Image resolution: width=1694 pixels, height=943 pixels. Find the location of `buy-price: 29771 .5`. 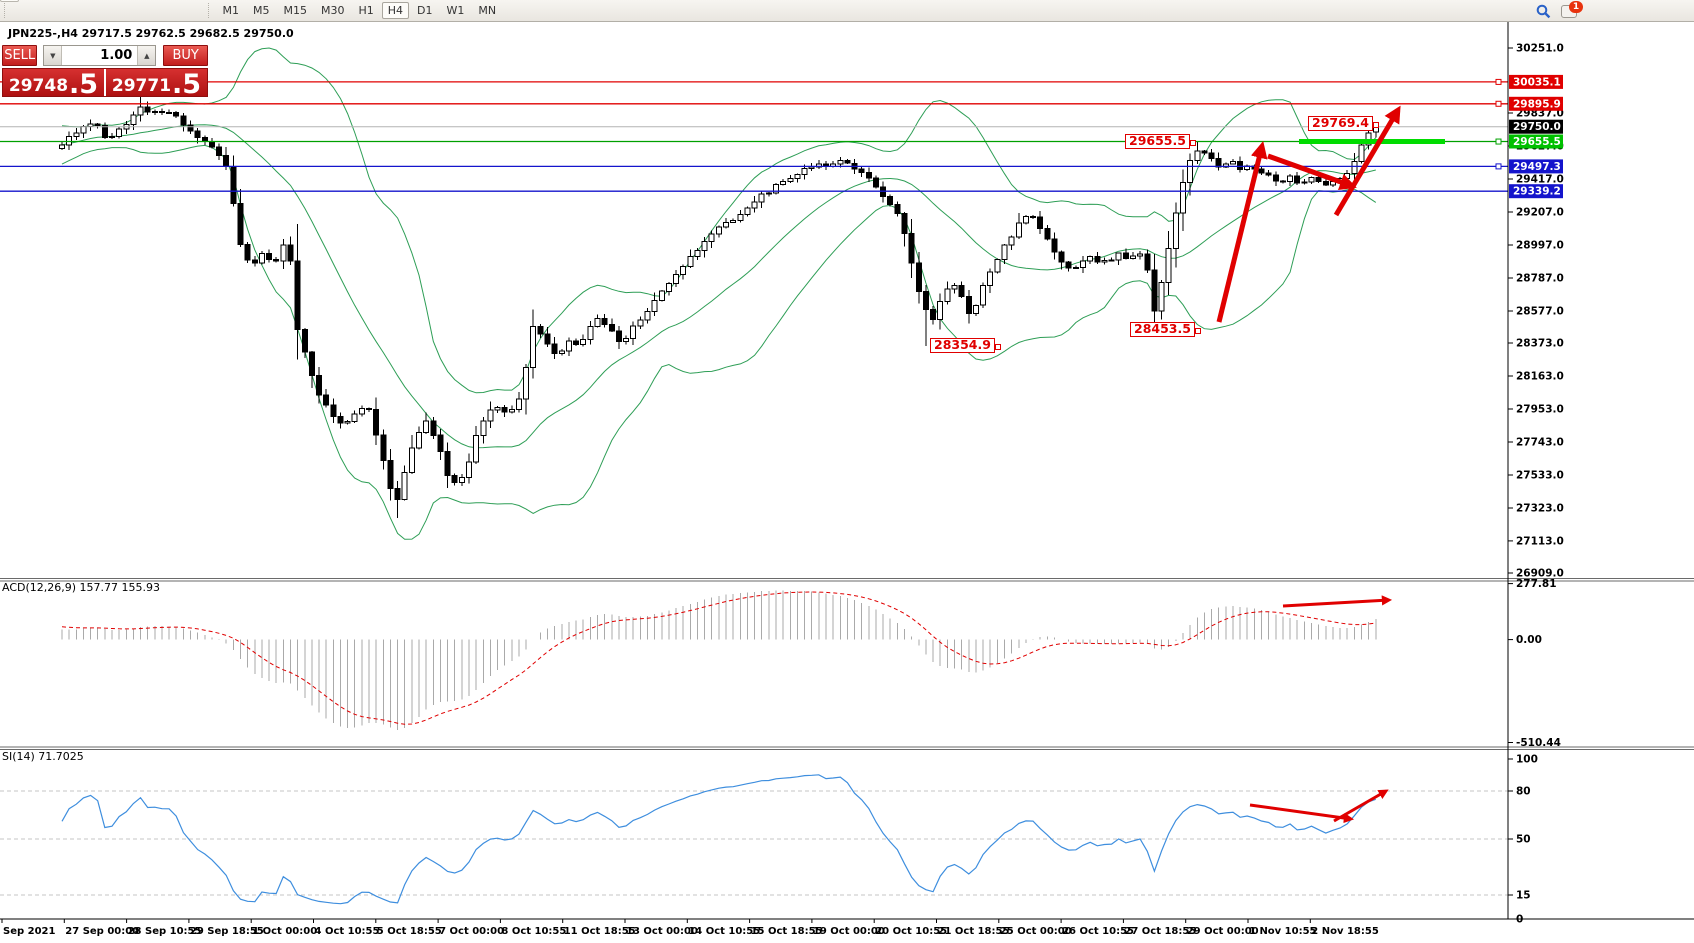

buy-price: 29771 .5 is located at coordinates (155, 83).